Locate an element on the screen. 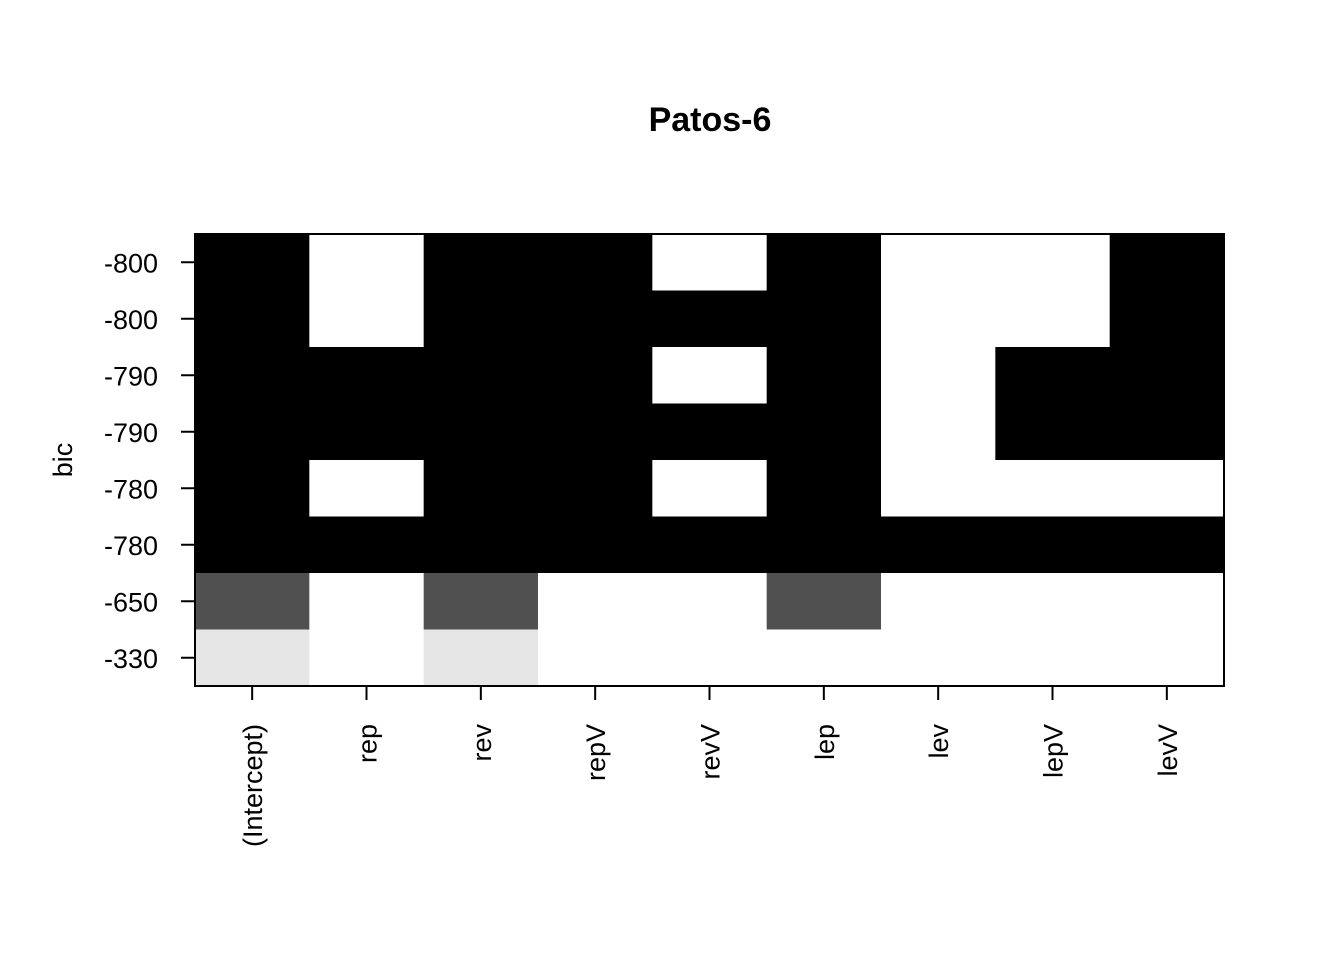 This screenshot has width=1344, height=965. y-tick-label: -330 is located at coordinates (131, 659).